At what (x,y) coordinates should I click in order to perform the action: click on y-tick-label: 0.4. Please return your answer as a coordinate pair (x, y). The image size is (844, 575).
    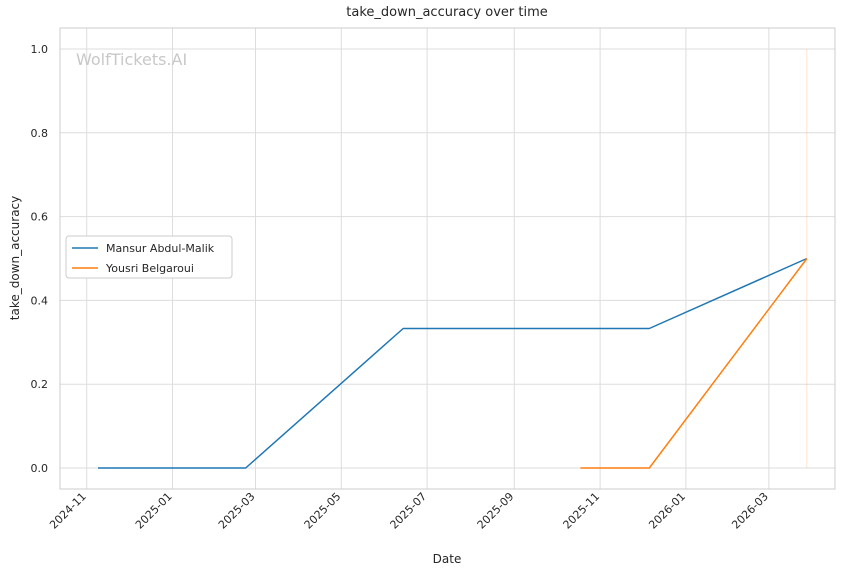
    Looking at the image, I should click on (40, 300).